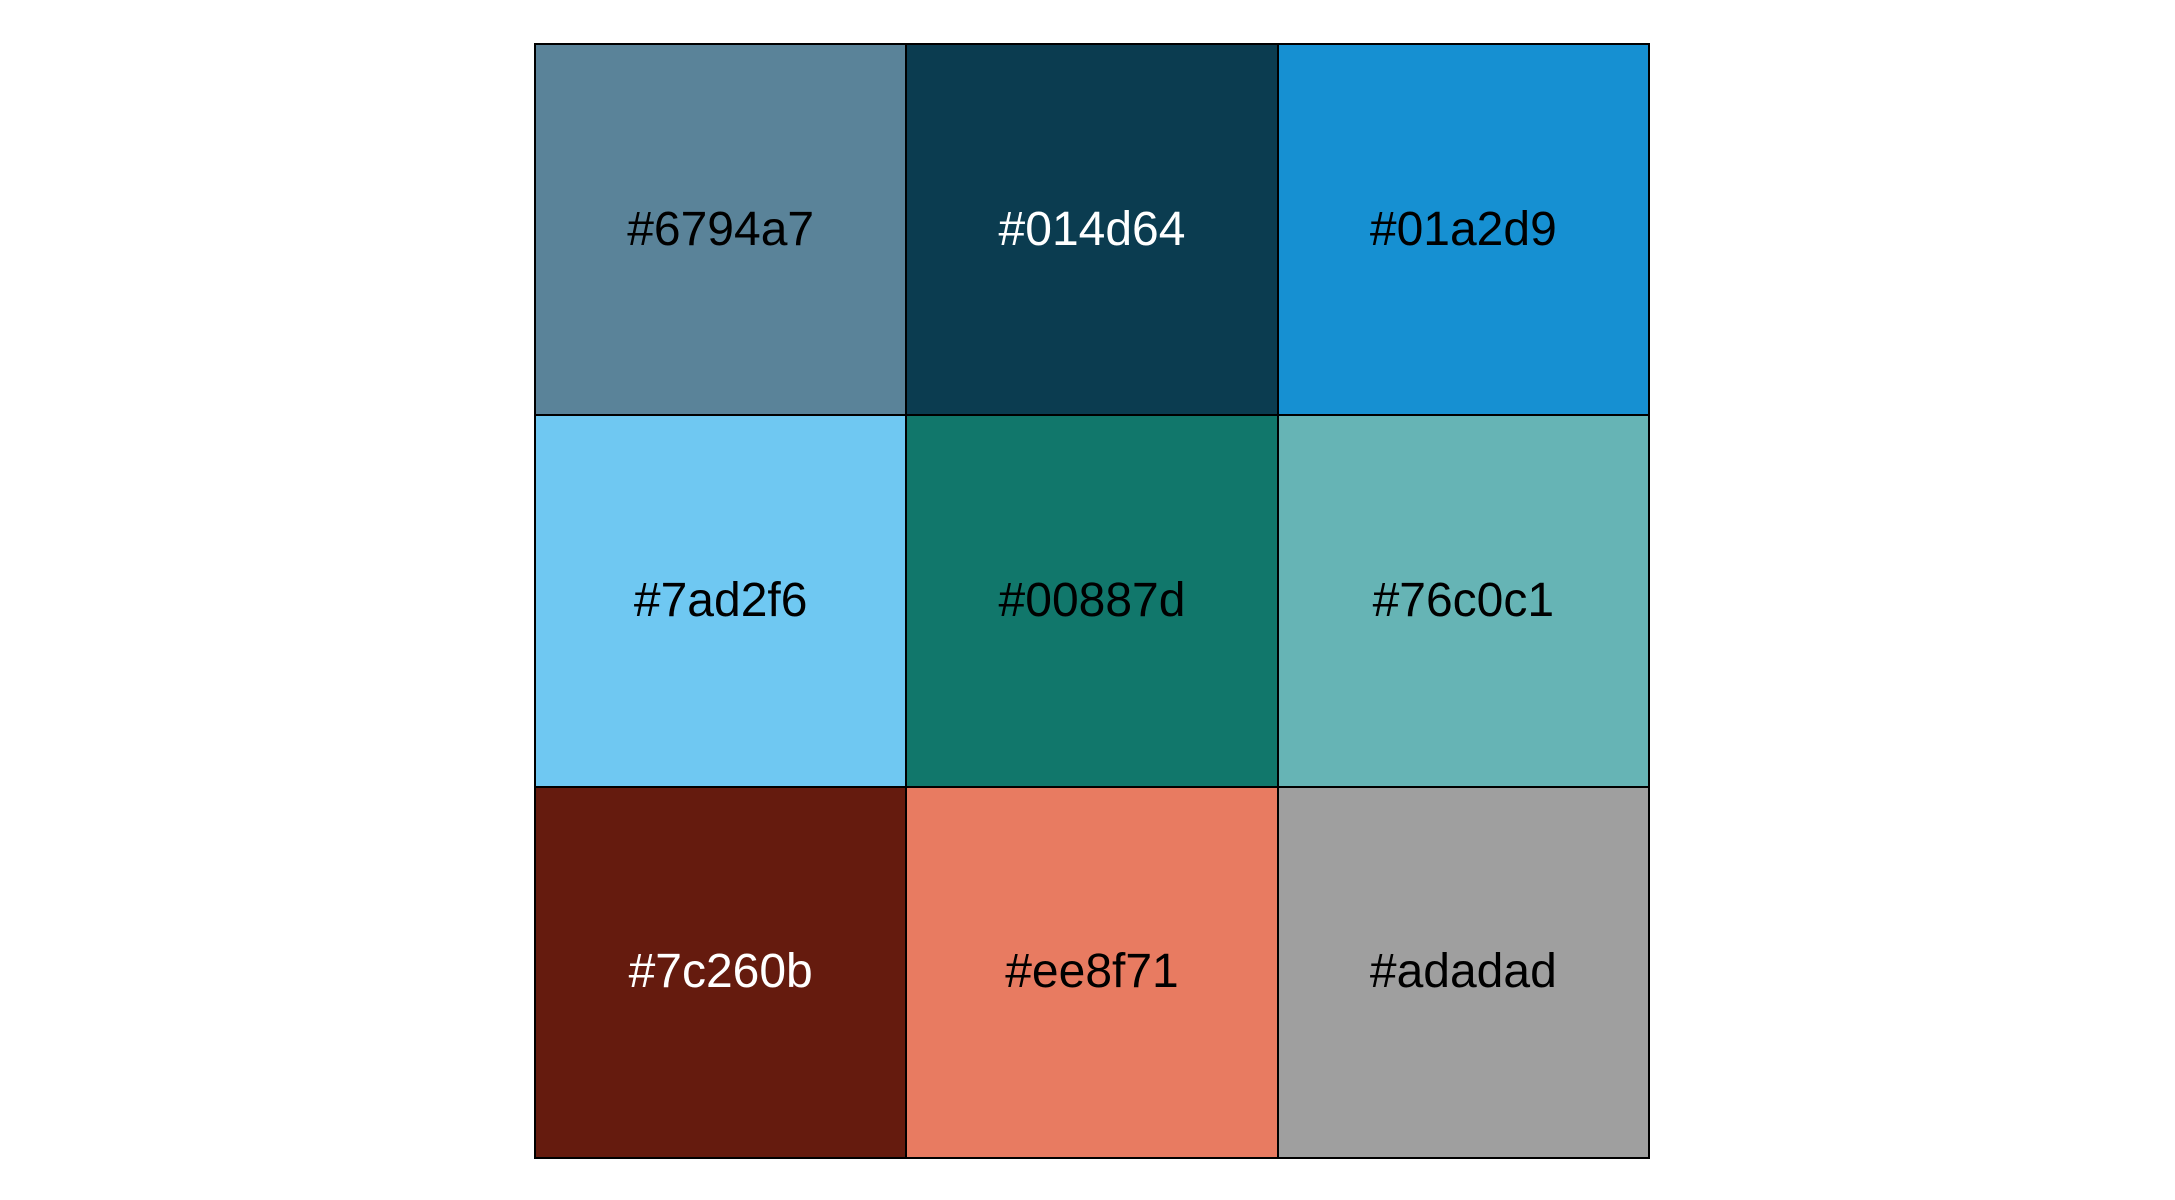 This screenshot has height=1200, width=2175. I want to click on color-swatch: #014d64, so click(1092, 230).